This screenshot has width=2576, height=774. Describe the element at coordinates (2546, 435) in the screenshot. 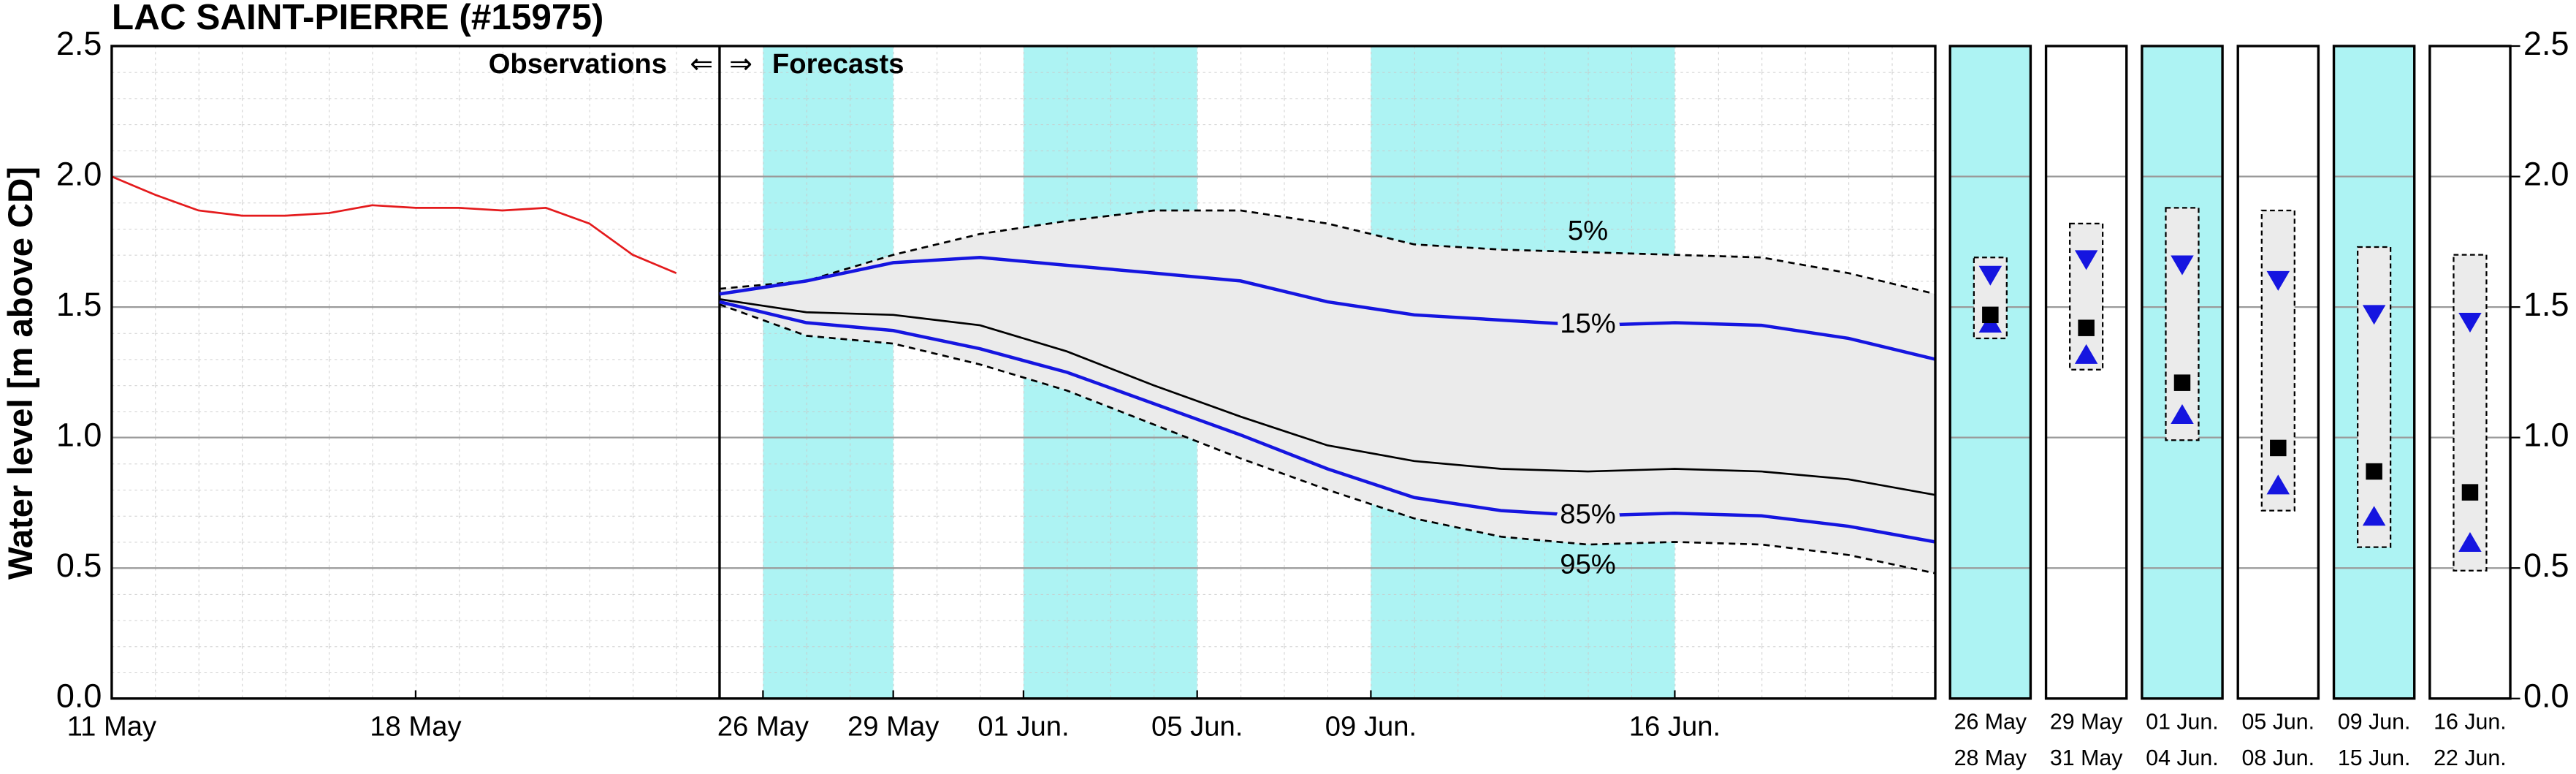

I see `y2-tick-label: 1.0` at that location.